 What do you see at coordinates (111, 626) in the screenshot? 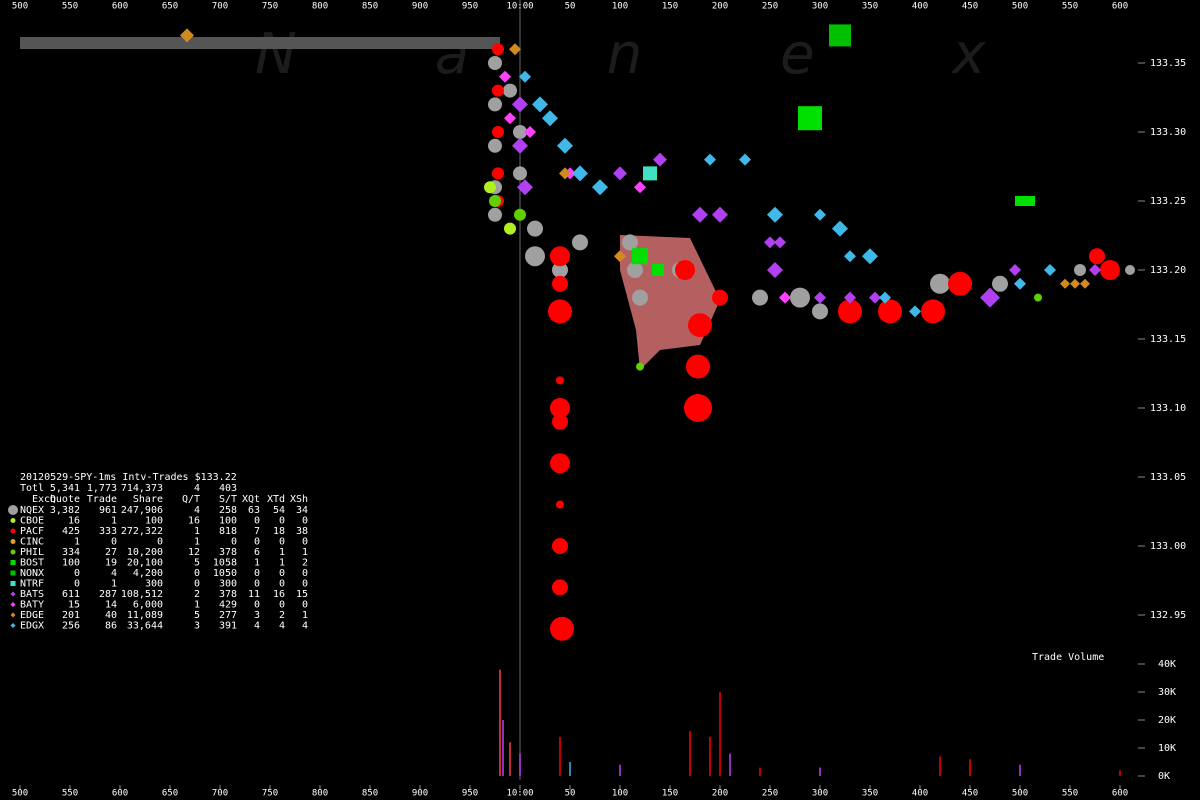
I see `table-cell: 86` at bounding box center [111, 626].